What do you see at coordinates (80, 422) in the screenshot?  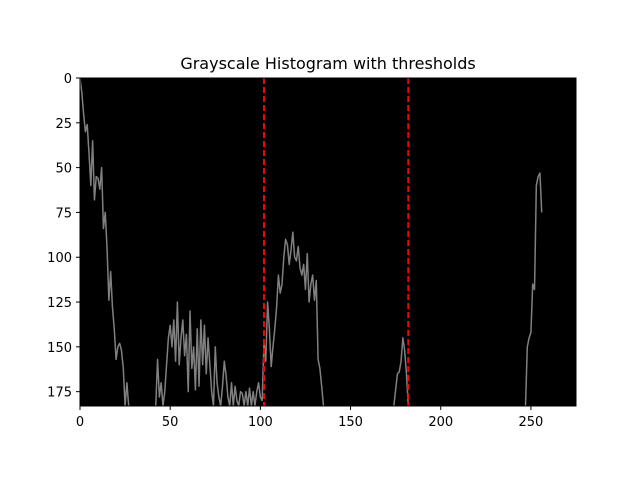 I see `x-tick-label-0: 0` at bounding box center [80, 422].